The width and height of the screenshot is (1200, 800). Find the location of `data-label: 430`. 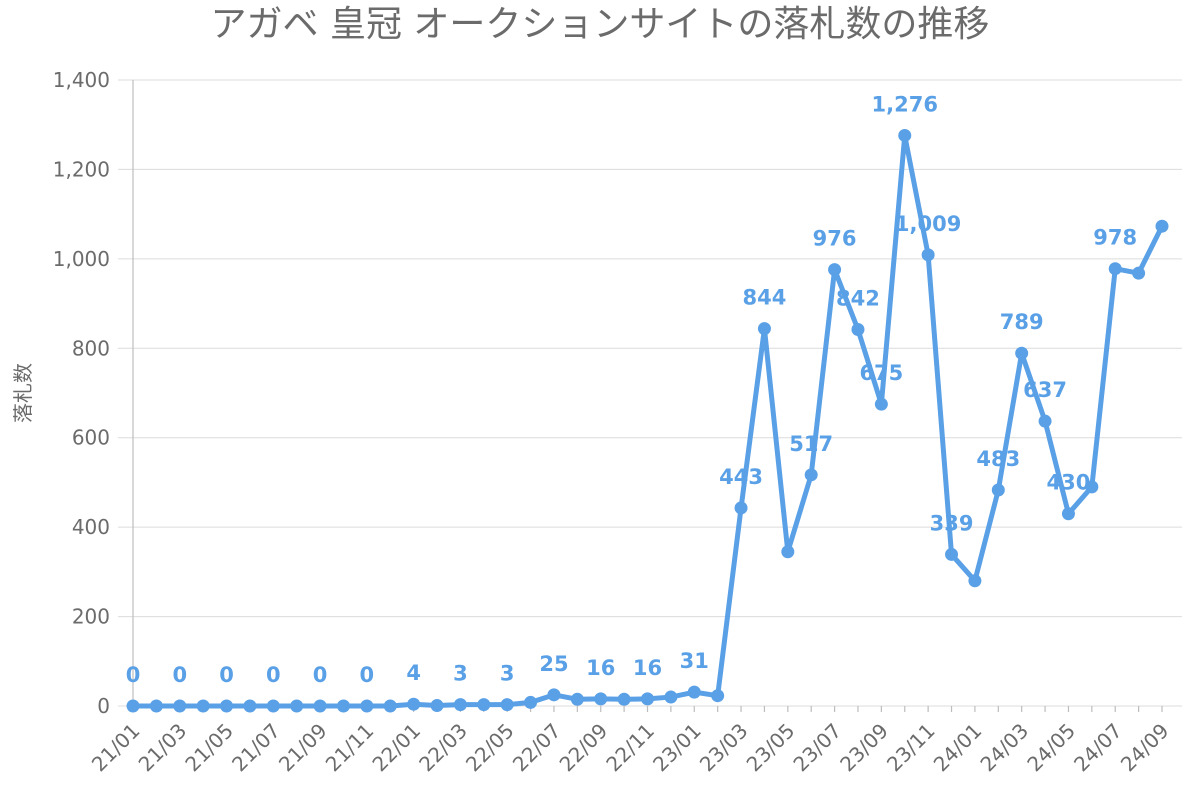

data-label: 430 is located at coordinates (1069, 483).